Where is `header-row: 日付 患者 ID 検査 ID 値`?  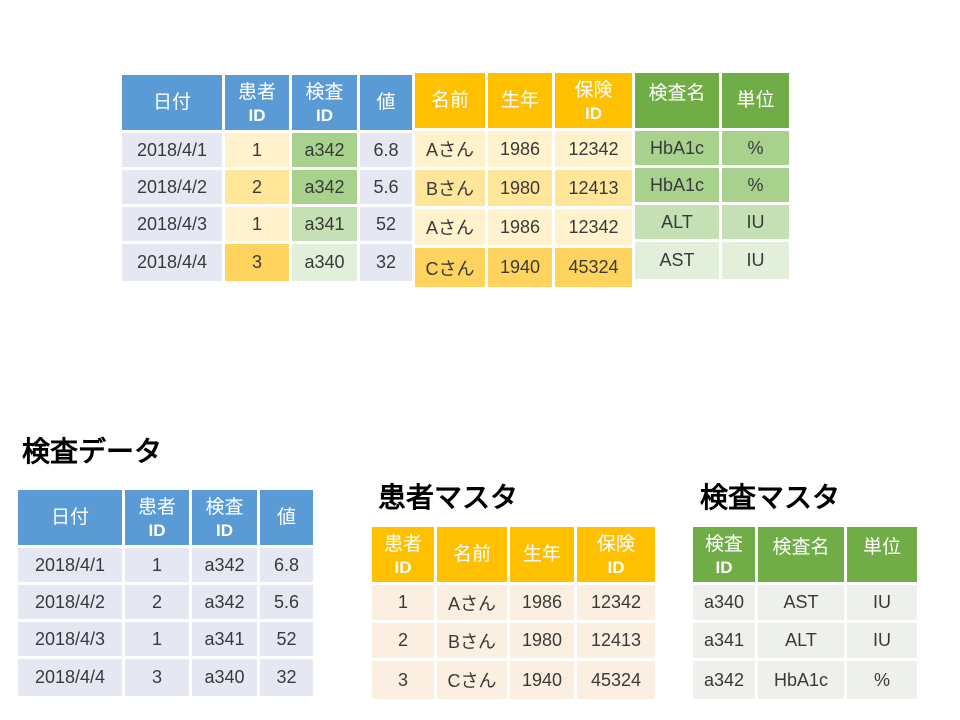 header-row: 日付 患者 ID 検査 ID 値 is located at coordinates (267, 104).